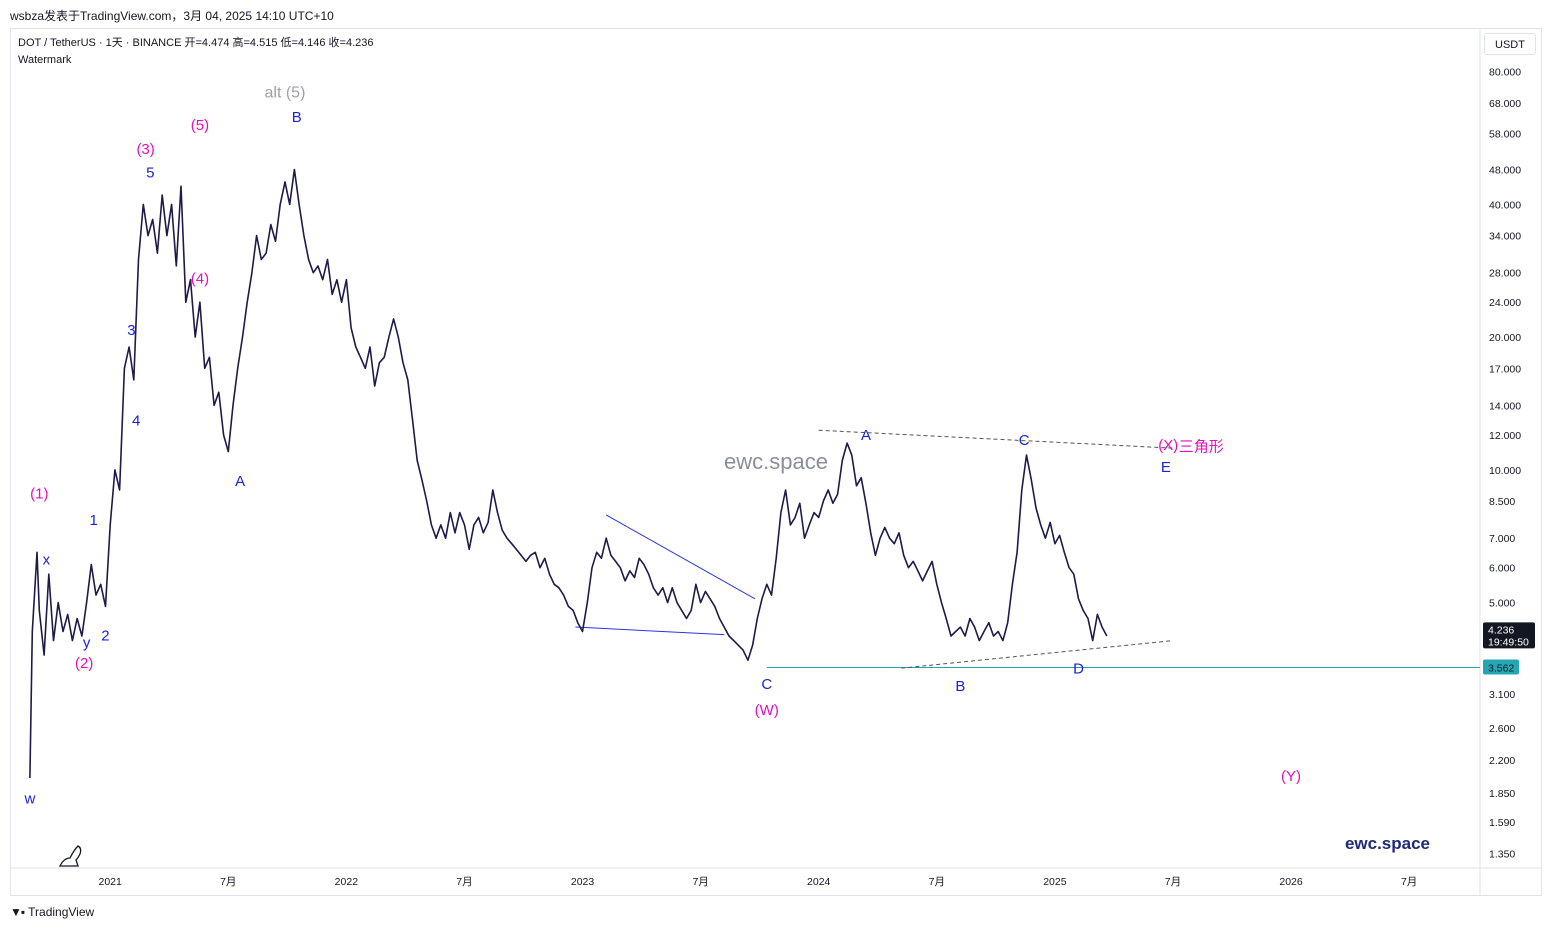  Describe the element at coordinates (1505, 73) in the screenshot. I see `y-tick-label: 80.000` at that location.